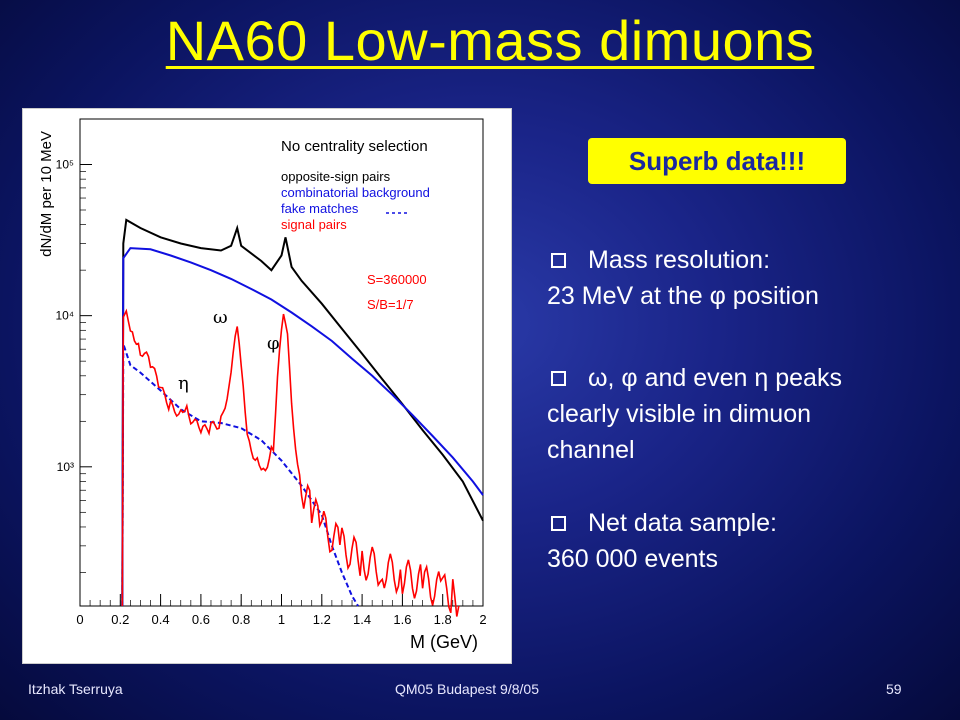 The image size is (960, 720). I want to click on y-axis-label: dN/dM per 10 MeV, so click(46, 194).